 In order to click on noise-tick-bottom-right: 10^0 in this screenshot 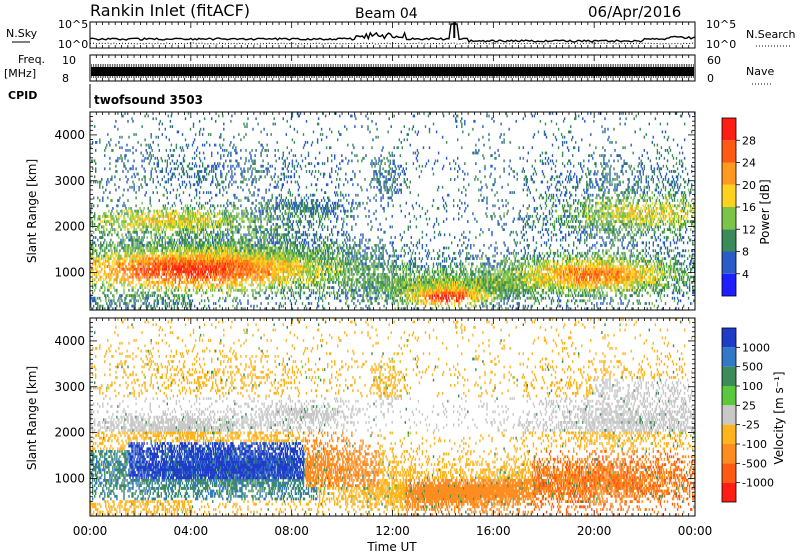, I will do `click(721, 44)`.